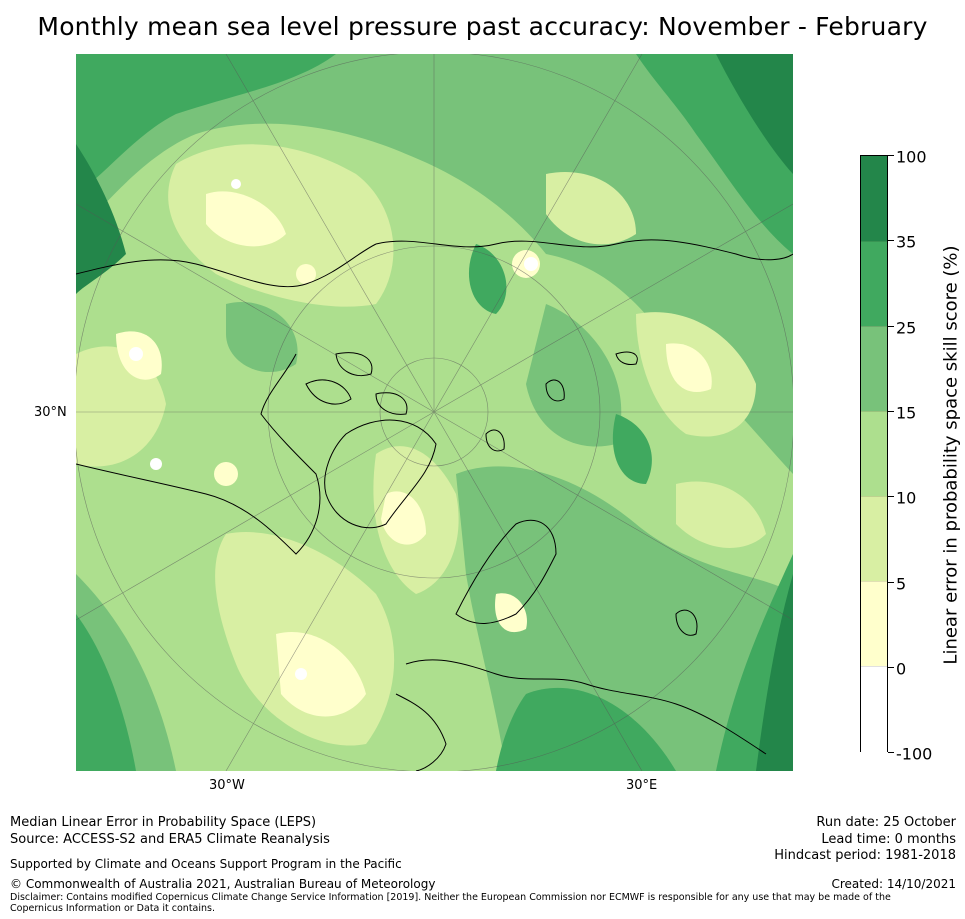 The image size is (965, 919). Describe the element at coordinates (906, 498) in the screenshot. I see `colorbar-label: 10` at that location.